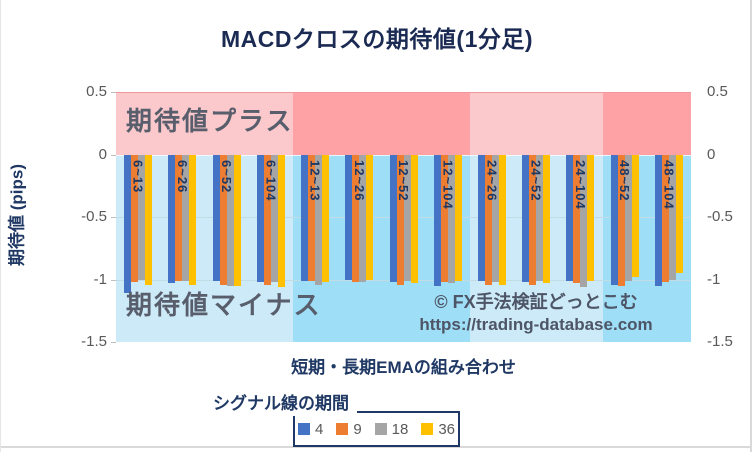 Image resolution: width=752 pixels, height=452 pixels. I want to click on bar-group: 6~26, so click(182, 217).